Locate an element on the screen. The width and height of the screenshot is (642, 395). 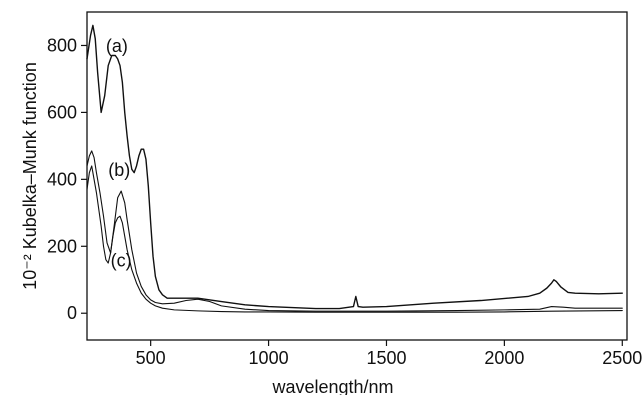
y-tick-label-0: 0 is located at coordinates (72, 313).